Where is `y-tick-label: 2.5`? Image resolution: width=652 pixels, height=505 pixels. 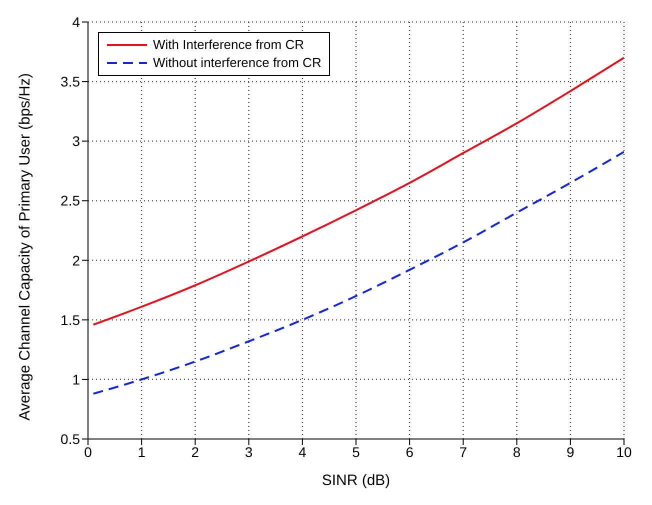 y-tick-label: 2.5 is located at coordinates (70, 200).